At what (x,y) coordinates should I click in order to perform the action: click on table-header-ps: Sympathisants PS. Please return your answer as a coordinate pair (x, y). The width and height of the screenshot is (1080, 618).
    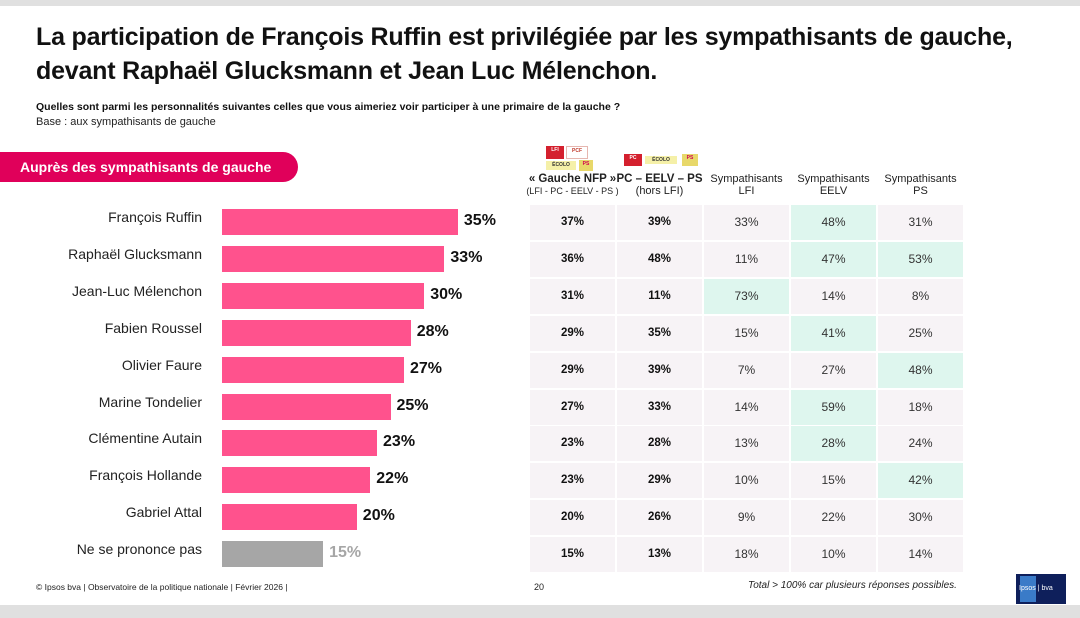
    Looking at the image, I should click on (920, 185).